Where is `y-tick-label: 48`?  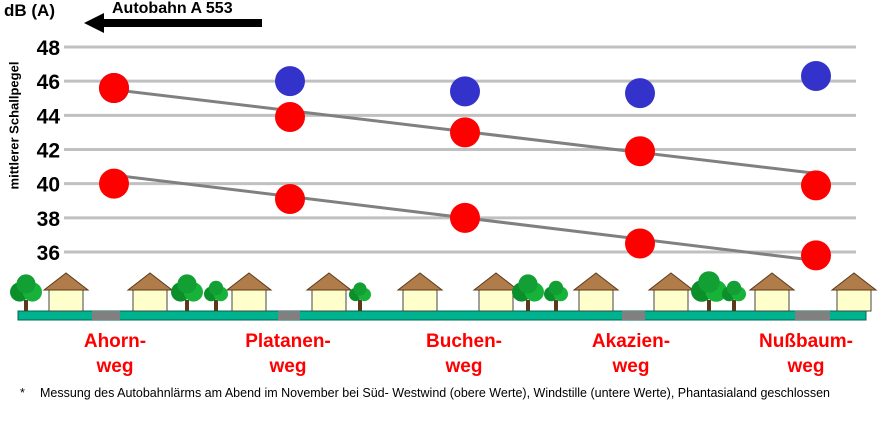 y-tick-label: 48 is located at coordinates (49, 48).